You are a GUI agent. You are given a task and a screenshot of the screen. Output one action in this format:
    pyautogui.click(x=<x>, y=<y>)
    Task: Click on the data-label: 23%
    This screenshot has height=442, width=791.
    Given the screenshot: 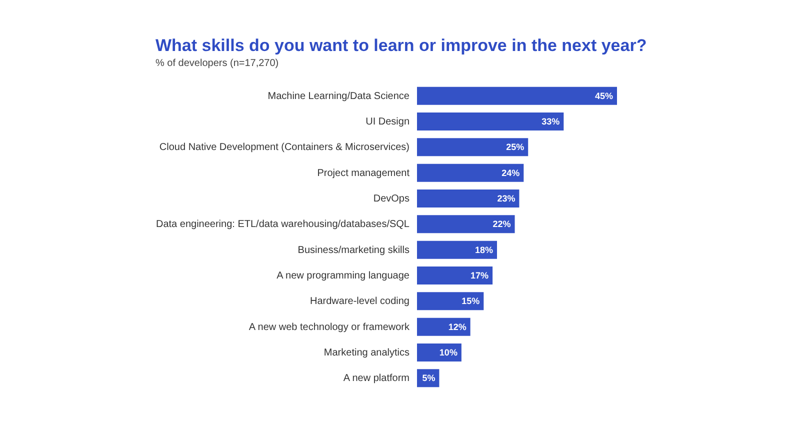 What is the action you would take?
    pyautogui.click(x=506, y=199)
    